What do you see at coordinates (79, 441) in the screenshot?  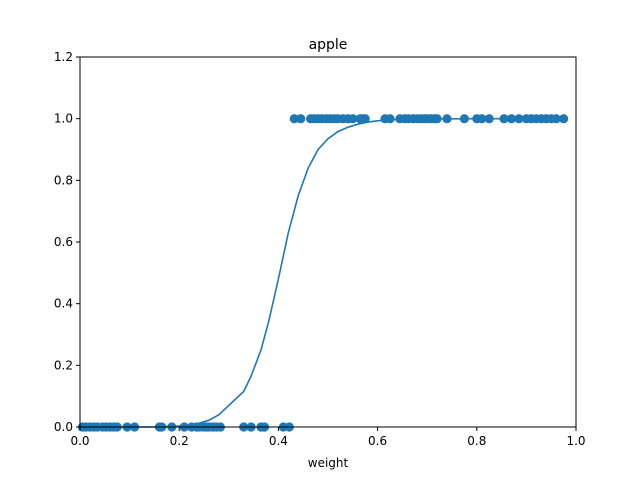 I see `x-tick-label: 0.0` at bounding box center [79, 441].